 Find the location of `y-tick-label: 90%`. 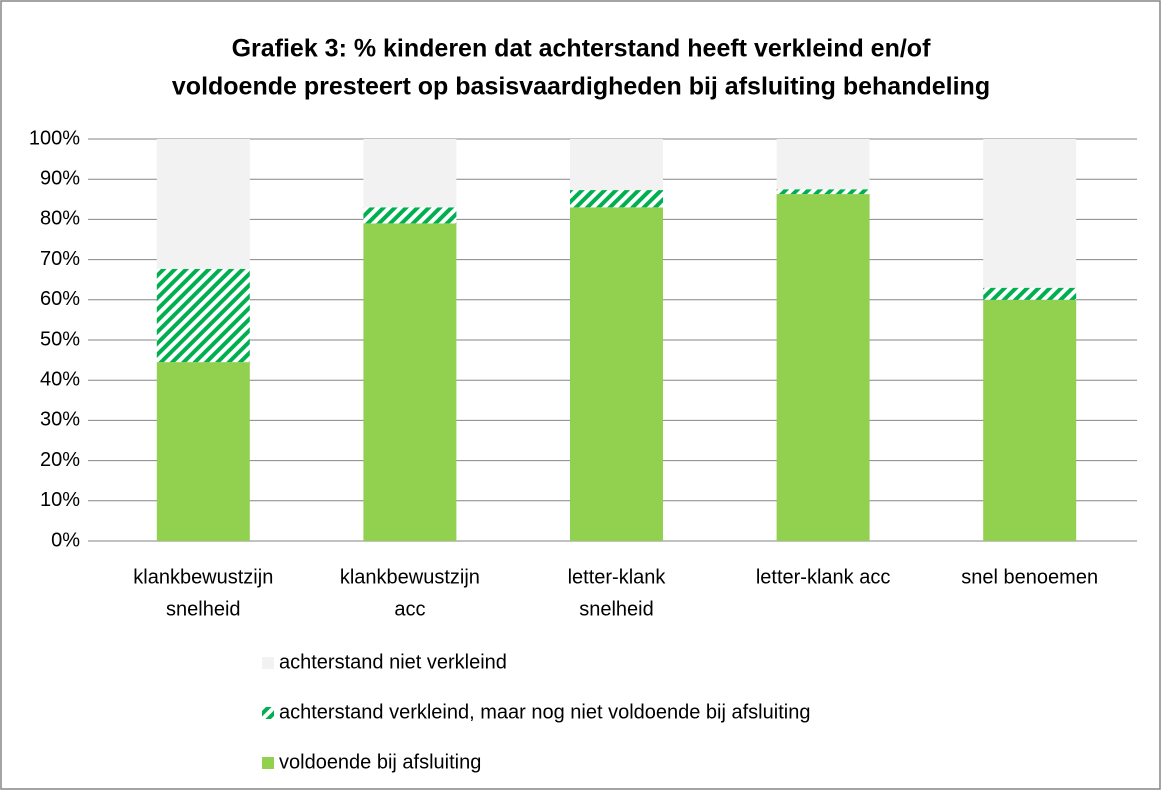

y-tick-label: 90% is located at coordinates (60, 178).